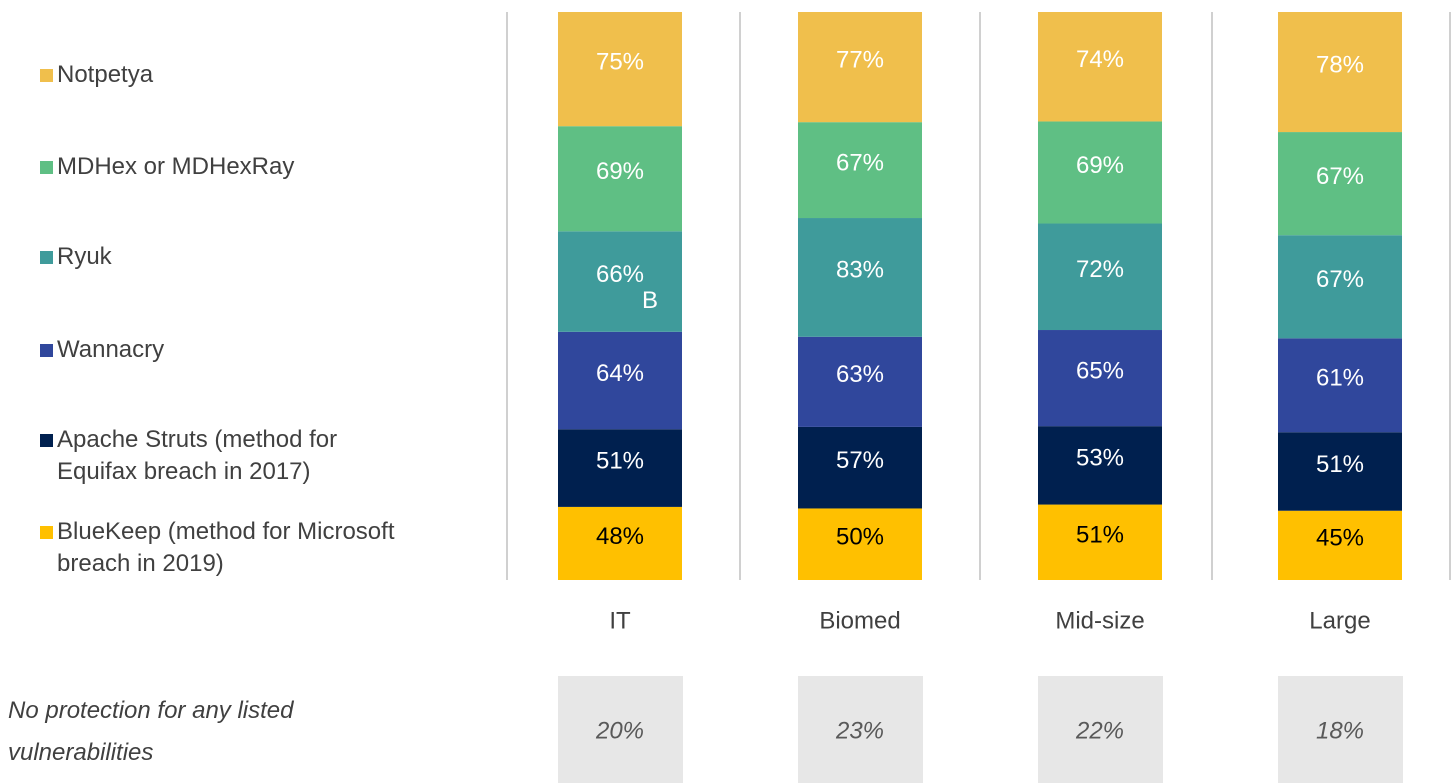 This screenshot has height=783, width=1455. Describe the element at coordinates (859, 620) in the screenshot. I see `x-tick-label: Biomed` at that location.